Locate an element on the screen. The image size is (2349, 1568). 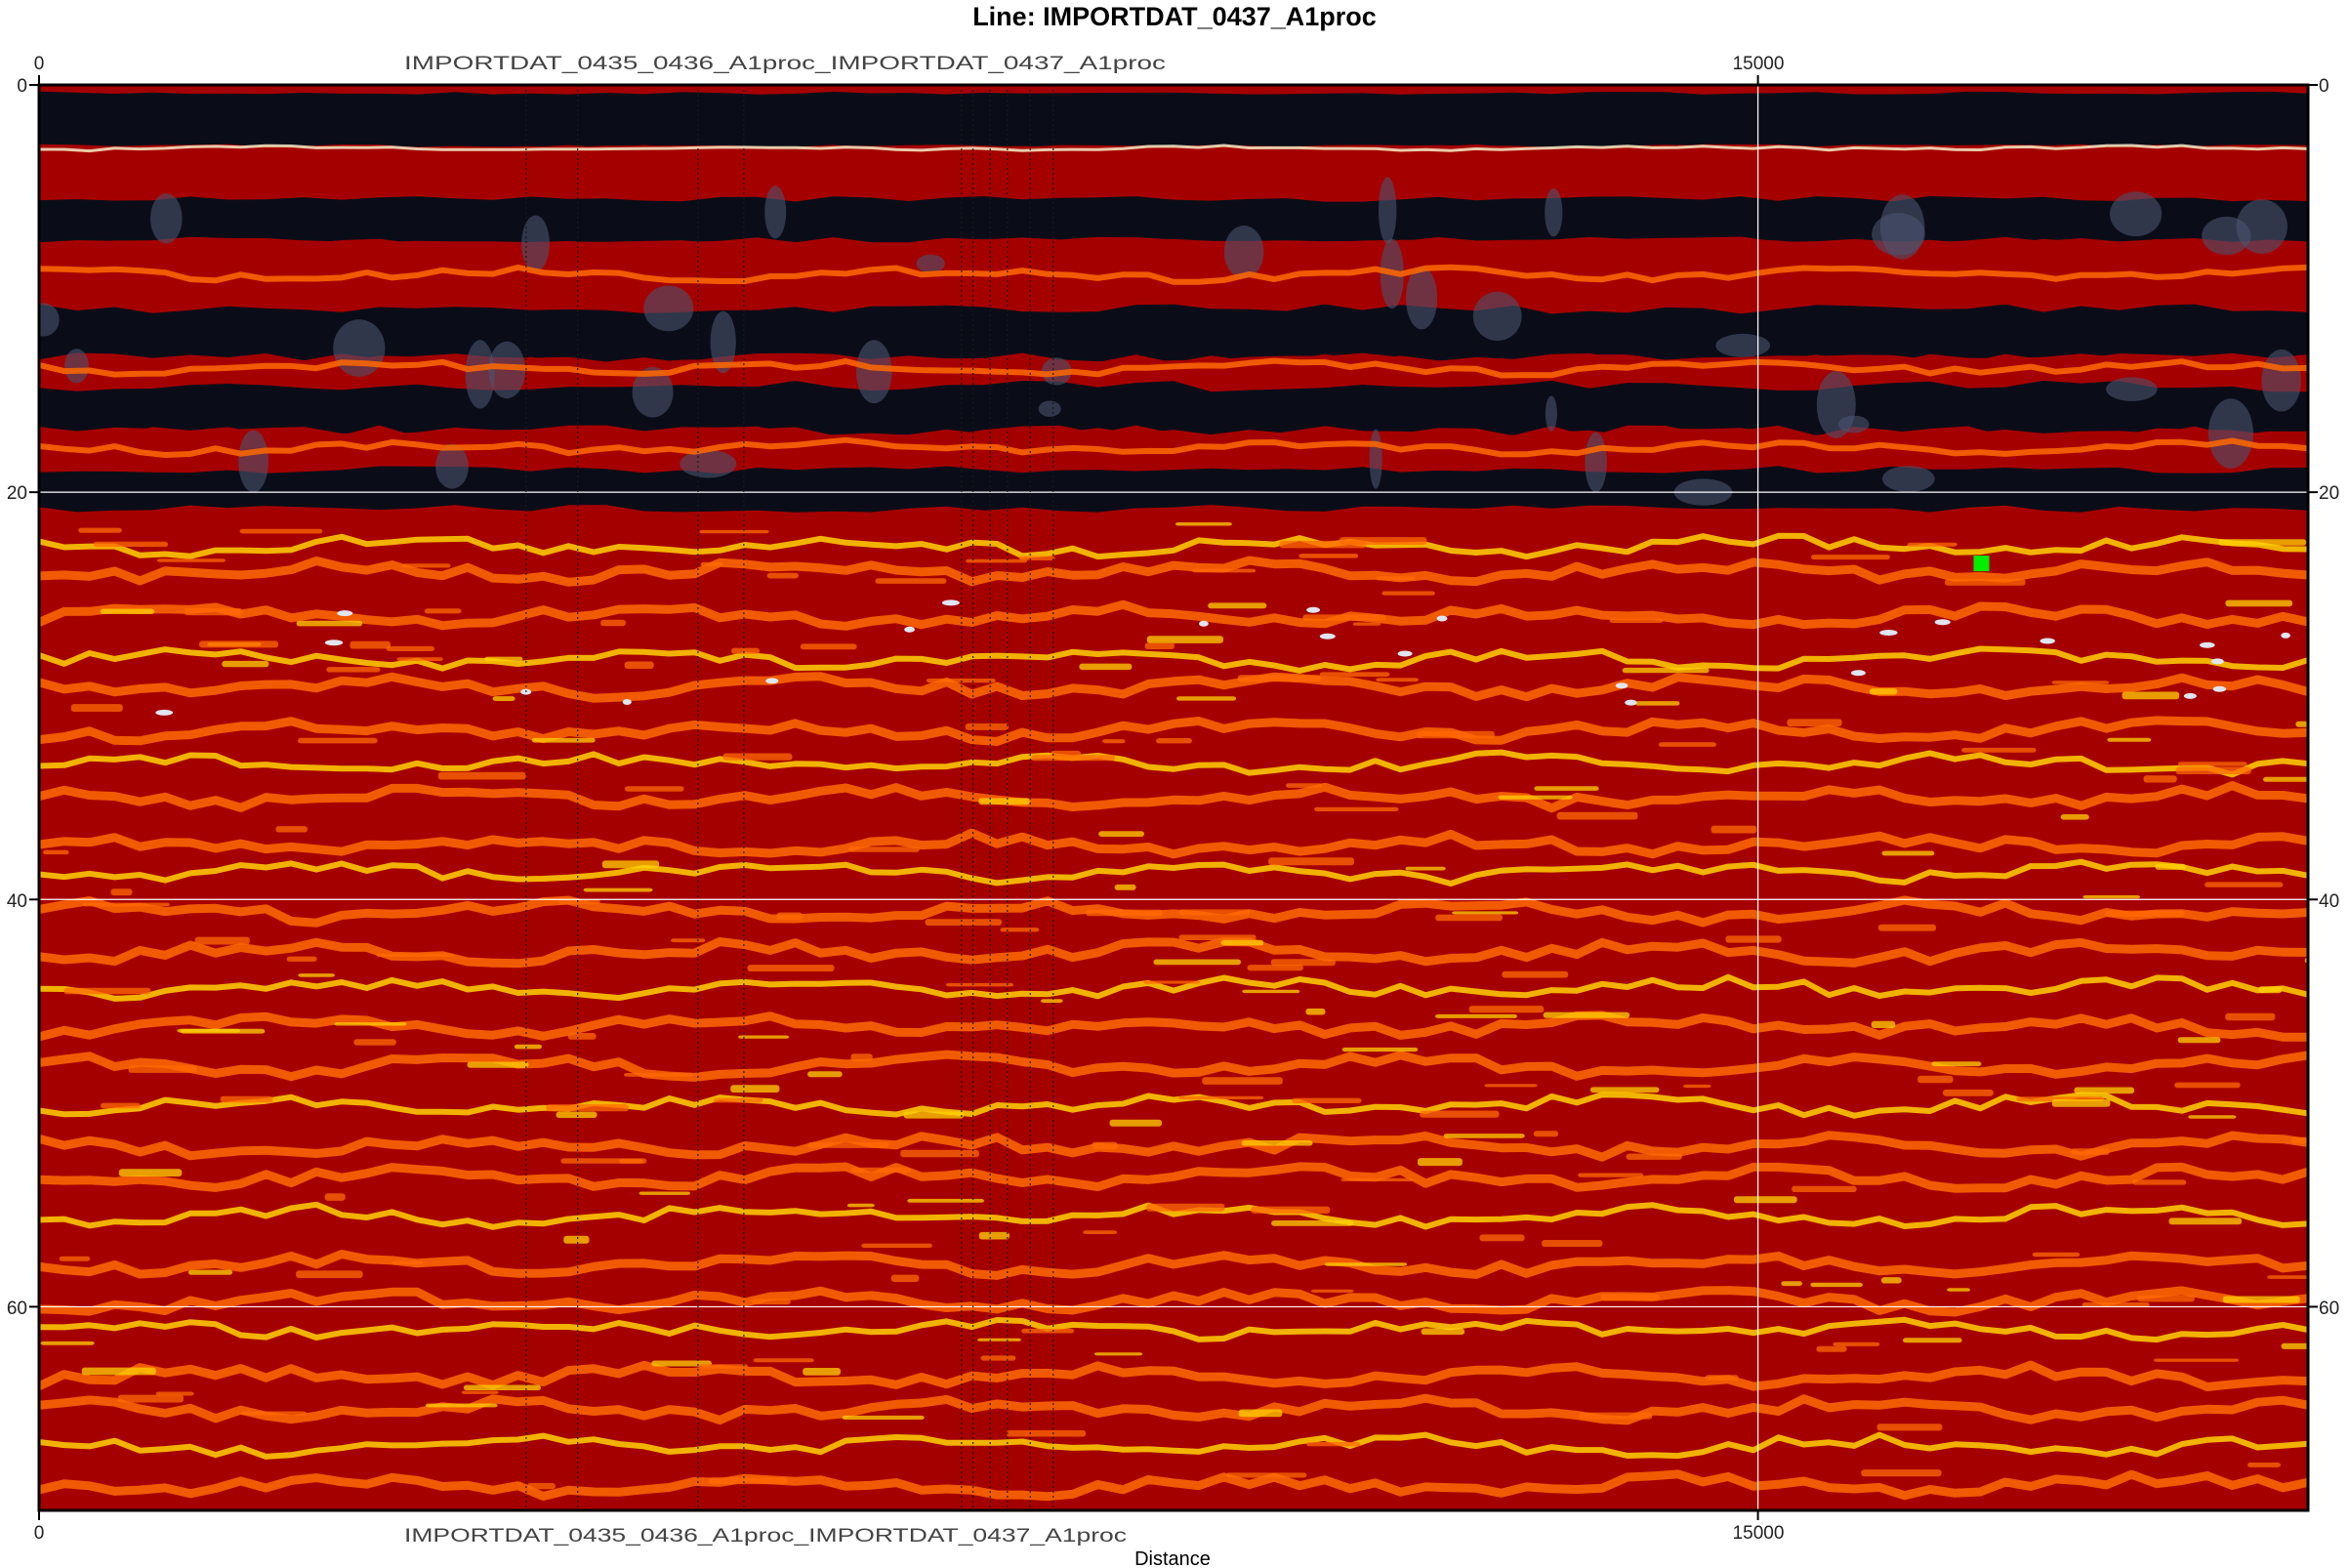
y-tick-label-right-40: 40 is located at coordinates (2329, 901).